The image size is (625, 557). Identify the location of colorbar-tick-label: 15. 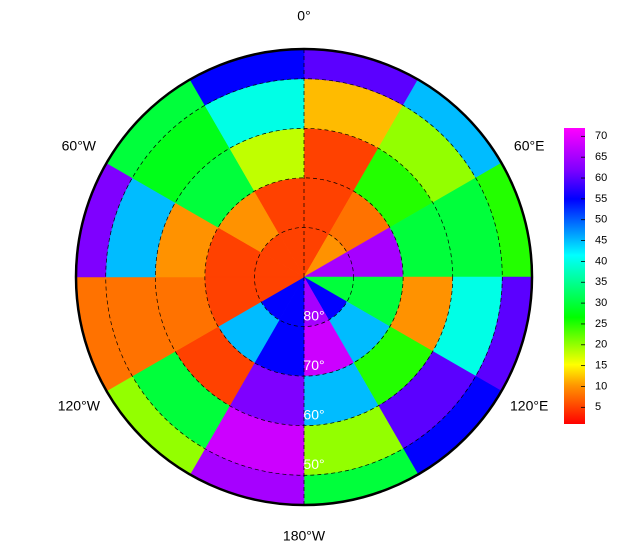
(601, 366).